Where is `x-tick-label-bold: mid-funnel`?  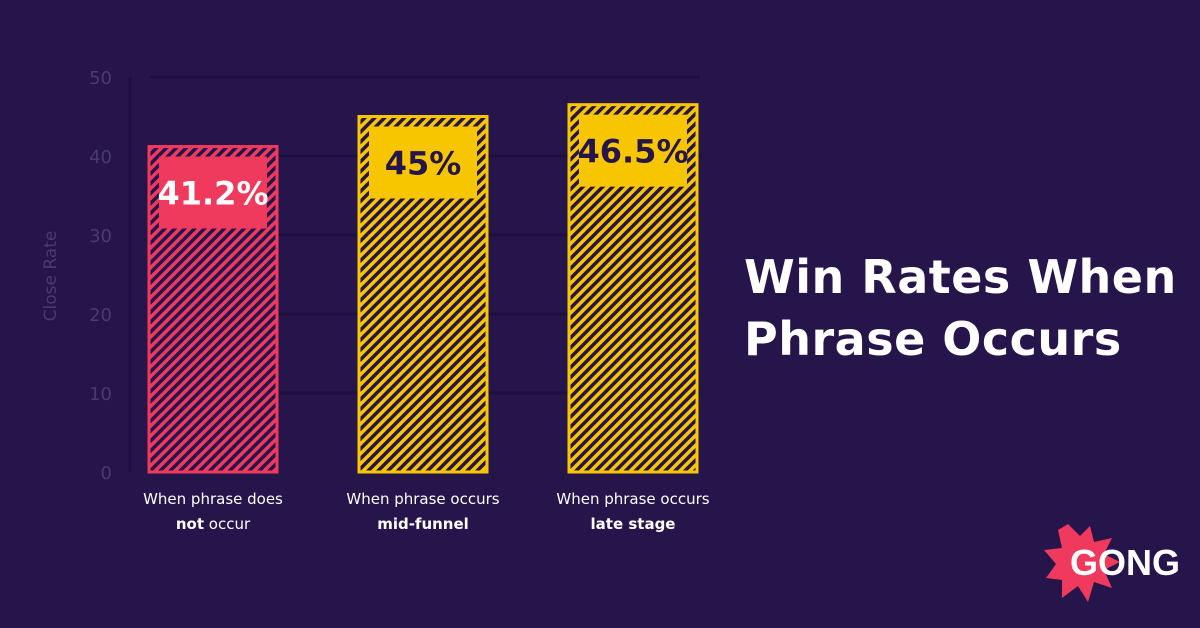 x-tick-label-bold: mid-funnel is located at coordinates (423, 524).